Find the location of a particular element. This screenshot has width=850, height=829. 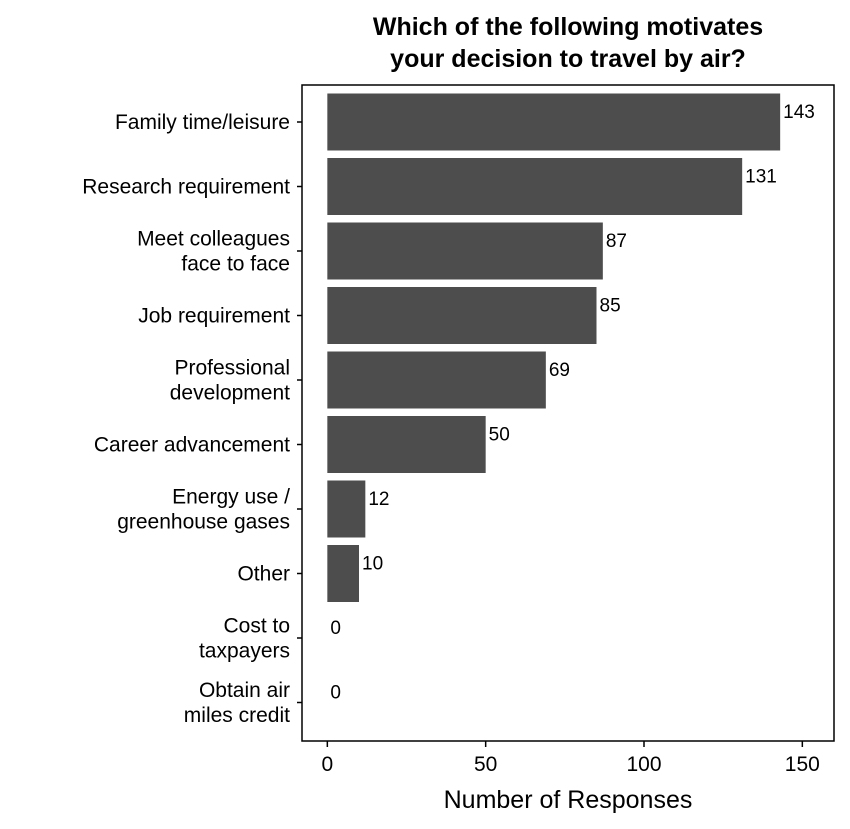

category-label: Family time/leisure is located at coordinates (202, 122).